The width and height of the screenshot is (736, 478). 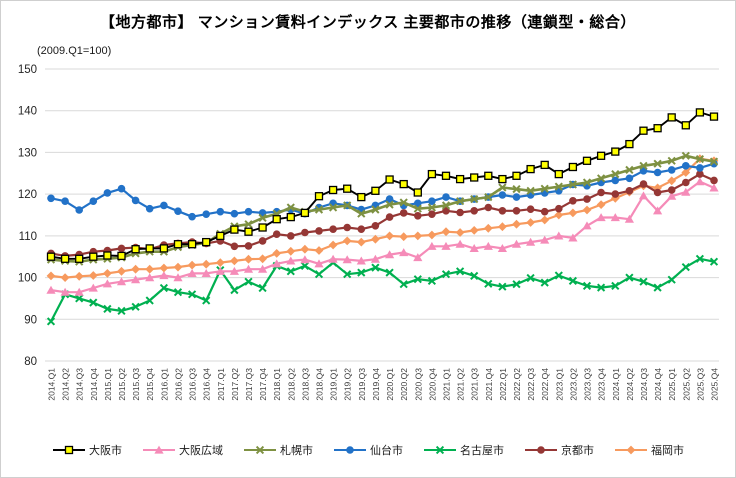 What do you see at coordinates (382, 190) in the screenshot?
I see `series-sendai` at bounding box center [382, 190].